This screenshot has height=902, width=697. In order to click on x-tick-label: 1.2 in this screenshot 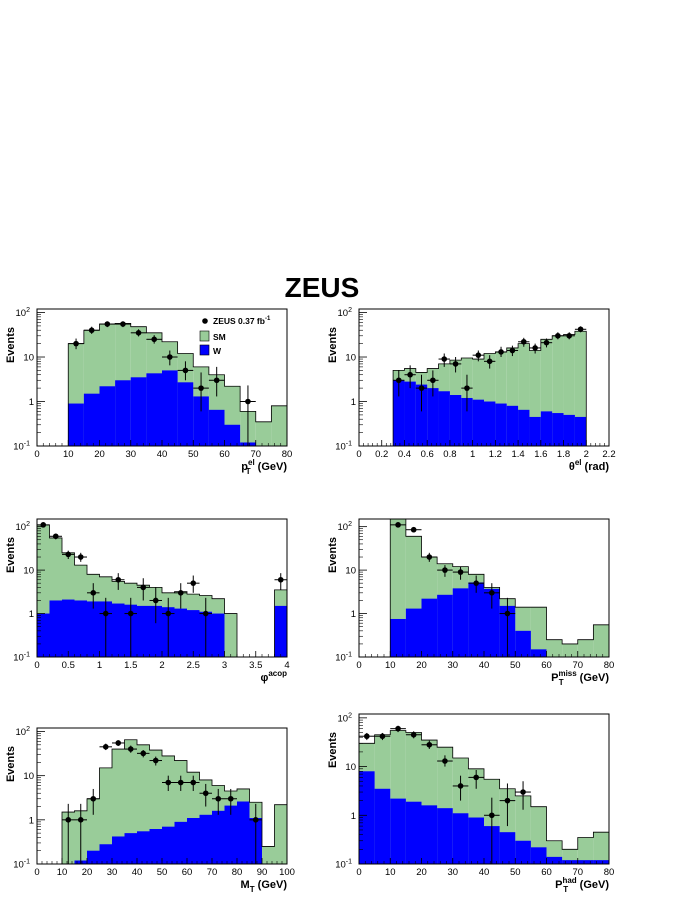, I will do `click(495, 454)`.